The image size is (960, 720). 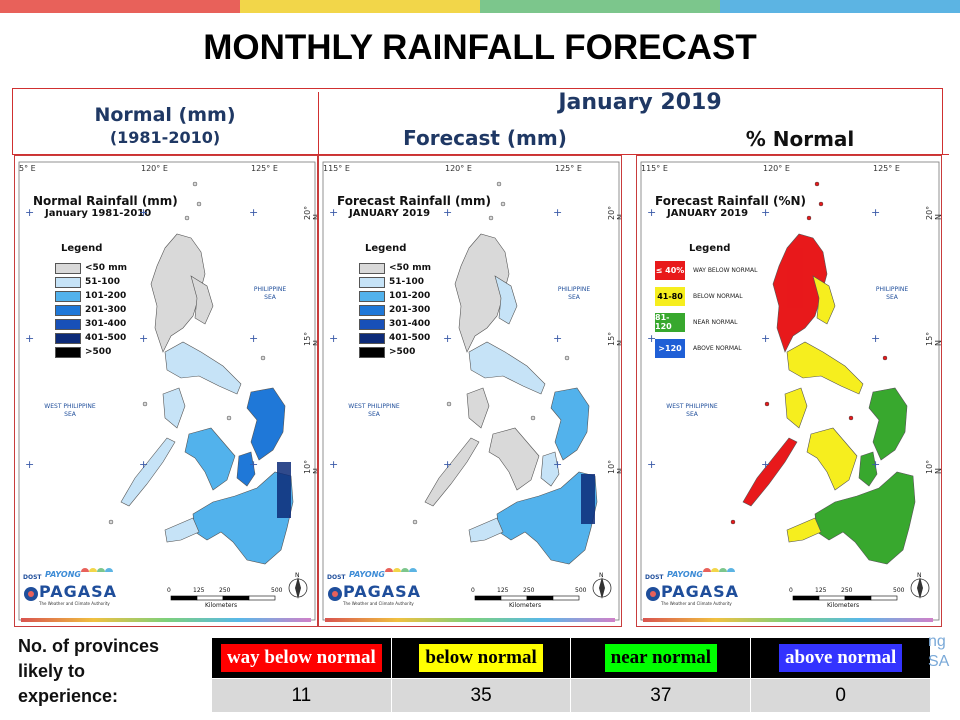 What do you see at coordinates (374, 406) in the screenshot?
I see `sea-label-line: WEST PHILIPPINE` at bounding box center [374, 406].